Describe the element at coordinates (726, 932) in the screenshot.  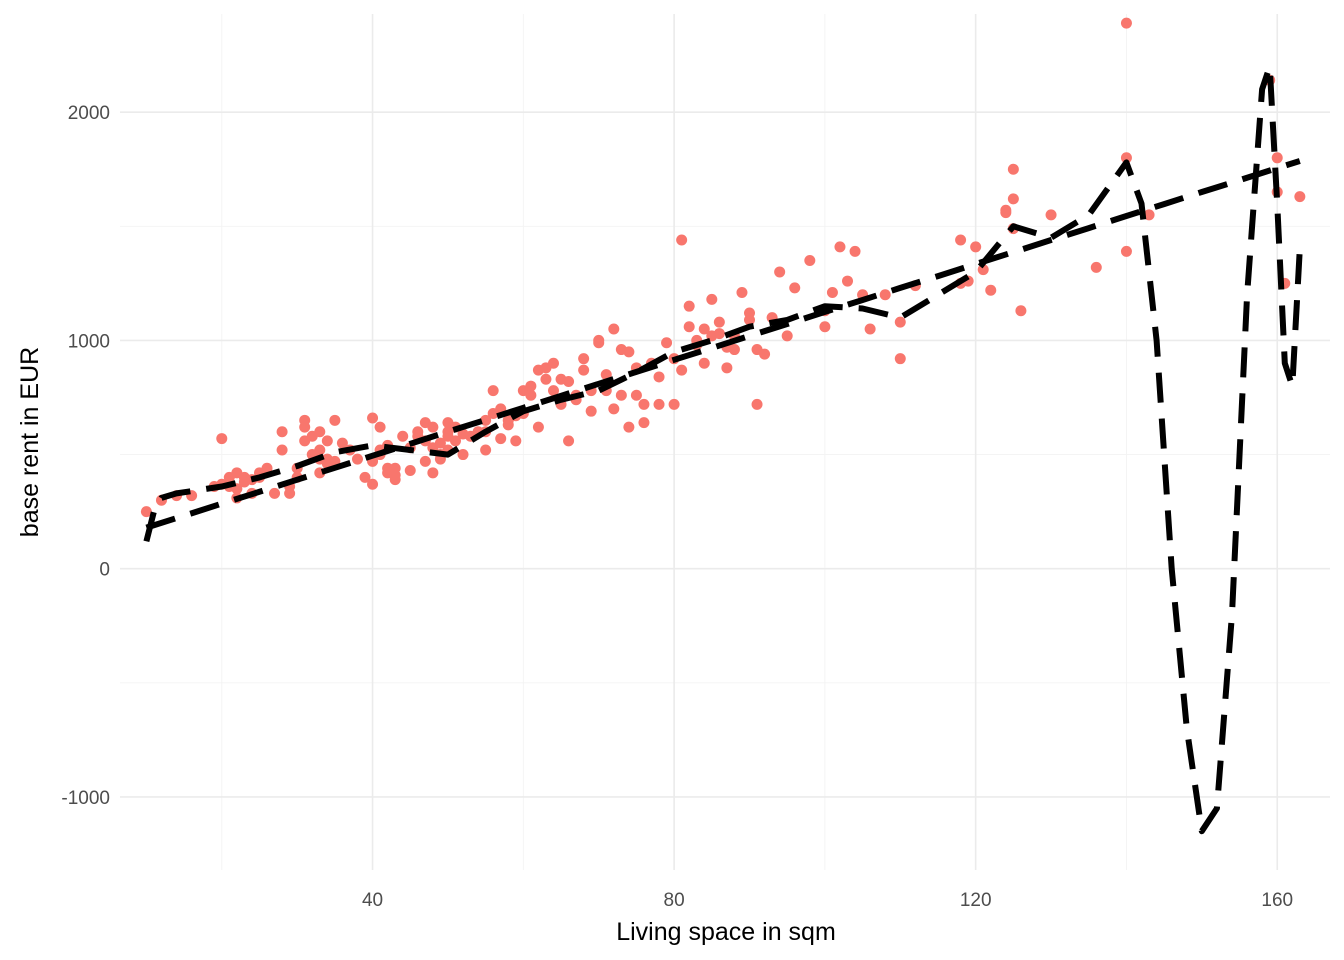
I see `x-axis-title: Living space in sqm` at that location.